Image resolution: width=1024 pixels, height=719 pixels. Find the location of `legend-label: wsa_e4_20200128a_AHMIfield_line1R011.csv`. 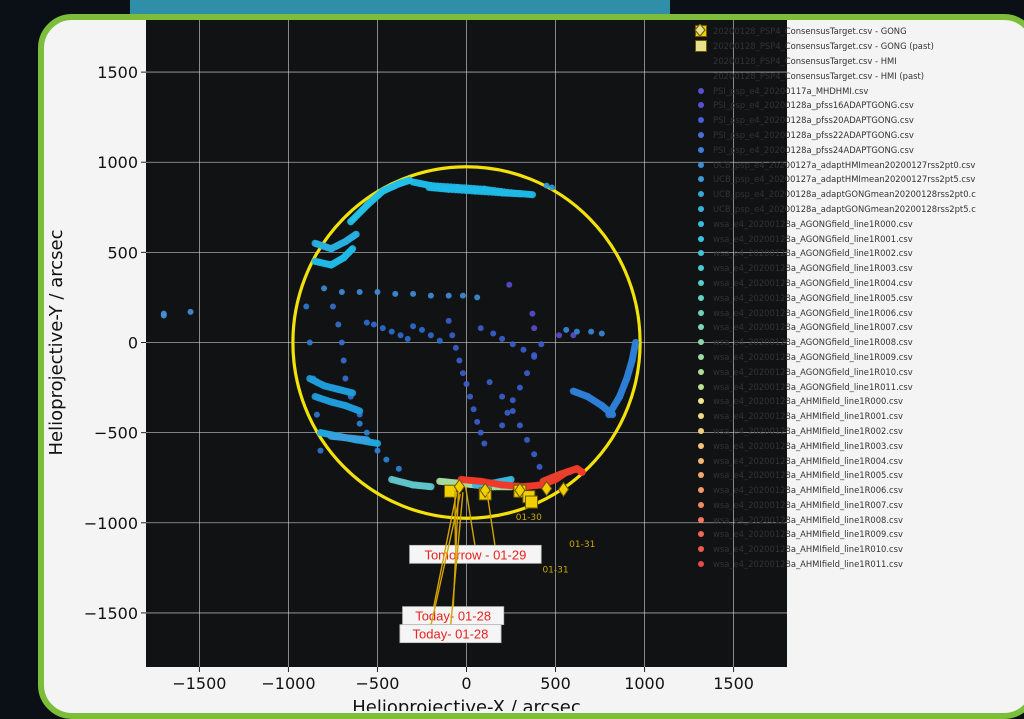

legend-label: wsa_e4_20200128a_AHMIfield_line1R011.csv is located at coordinates (808, 564).